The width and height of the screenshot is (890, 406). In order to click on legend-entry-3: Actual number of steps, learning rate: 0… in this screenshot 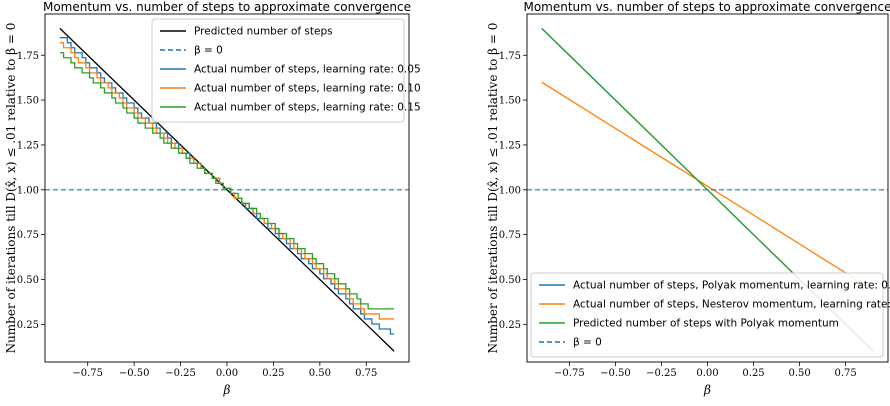, I will do `click(307, 70)`.